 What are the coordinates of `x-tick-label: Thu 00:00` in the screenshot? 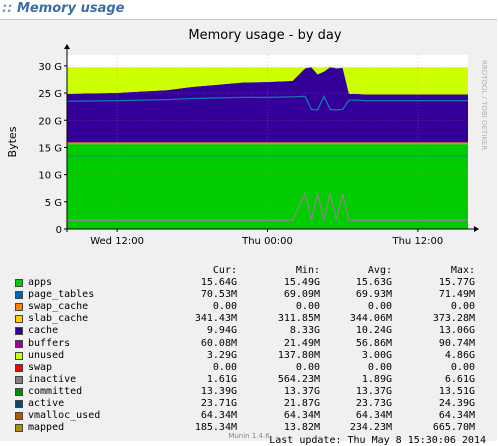 It's located at (267, 241).